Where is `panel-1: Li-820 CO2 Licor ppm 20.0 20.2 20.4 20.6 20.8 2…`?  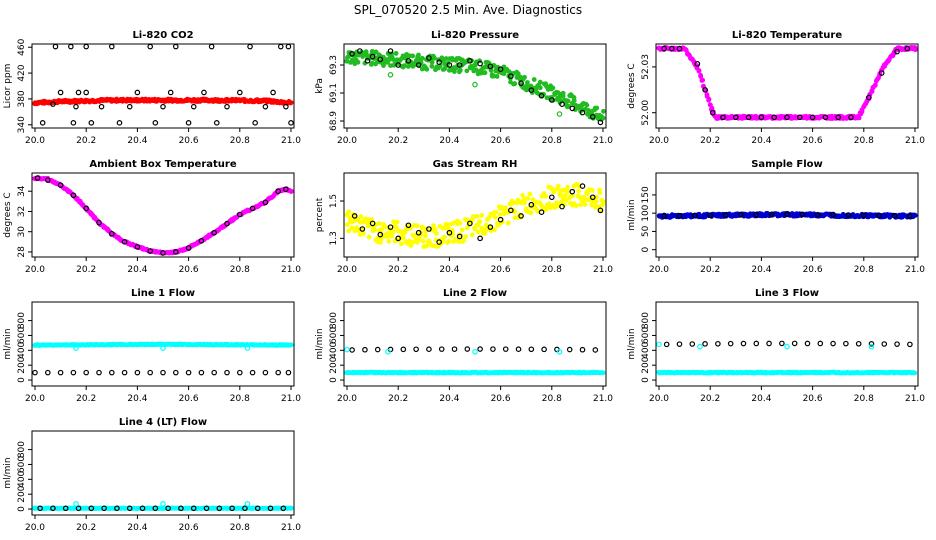 panel-1: Li-820 CO2 Licor ppm 20.0 20.2 20.4 20.6 20.8 2… is located at coordinates (152, 88).